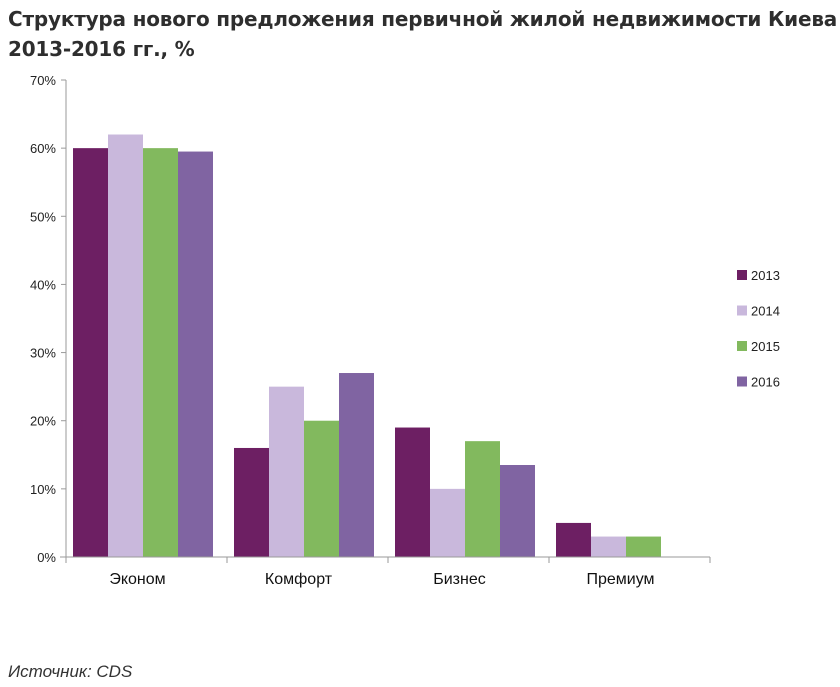  Describe the element at coordinates (299, 579) in the screenshot. I see `x-tick-label: Комфорт` at that location.